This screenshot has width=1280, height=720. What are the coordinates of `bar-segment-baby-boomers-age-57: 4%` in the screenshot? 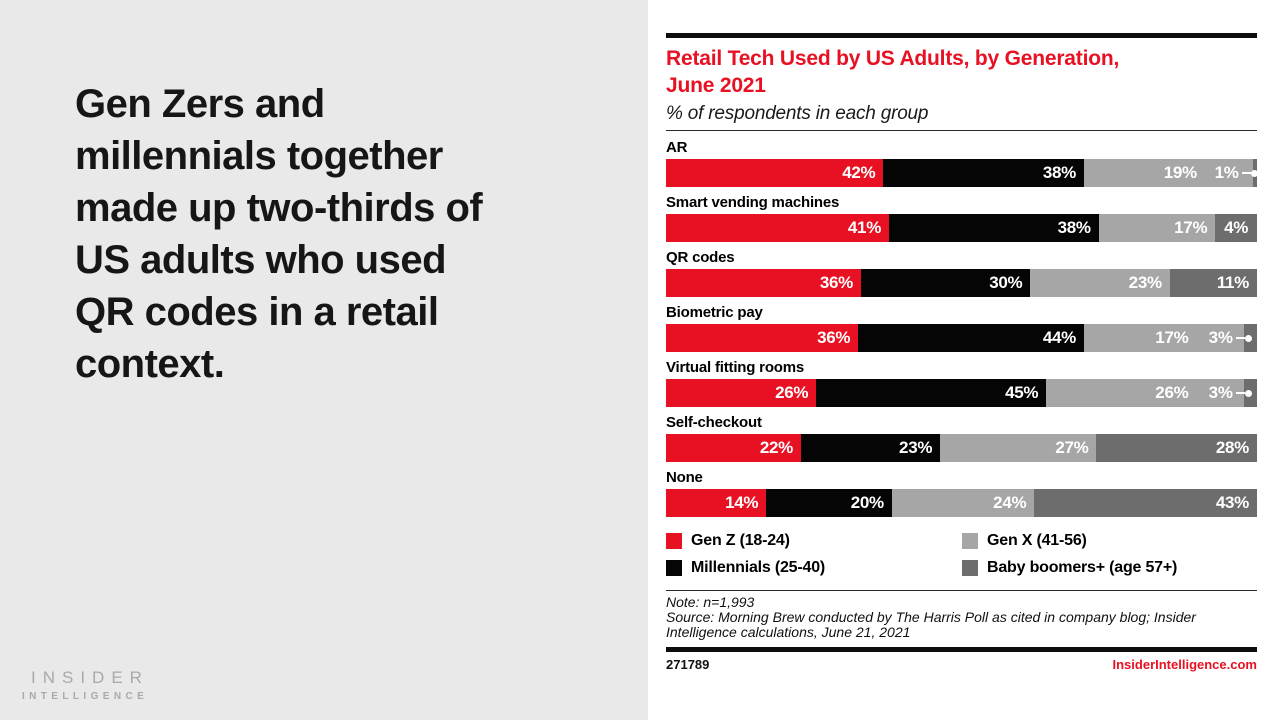 It's located at (1236, 228).